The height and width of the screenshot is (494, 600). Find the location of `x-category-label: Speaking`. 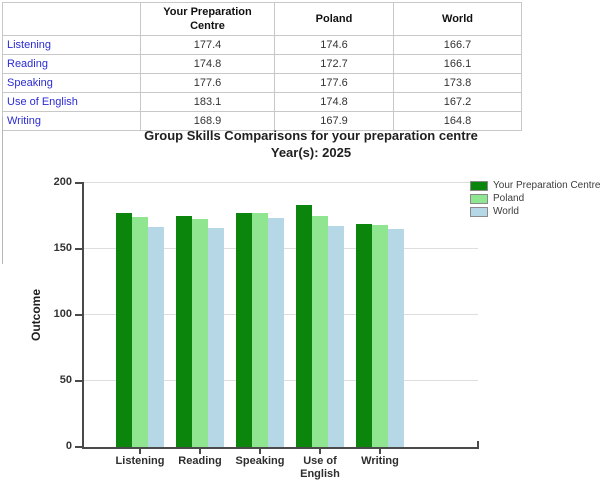

x-category-label: Speaking is located at coordinates (260, 461).